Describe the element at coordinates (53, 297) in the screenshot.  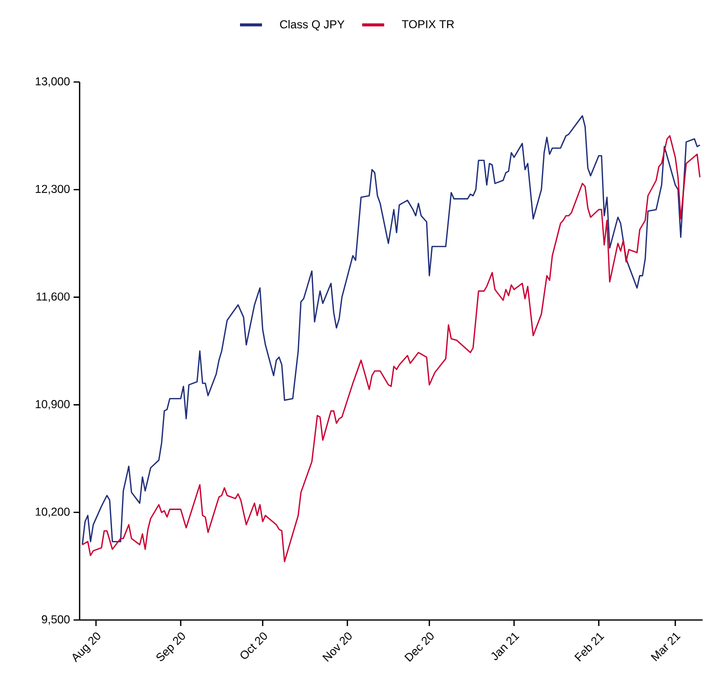
I see `y-tick-label: 11,600` at that location.